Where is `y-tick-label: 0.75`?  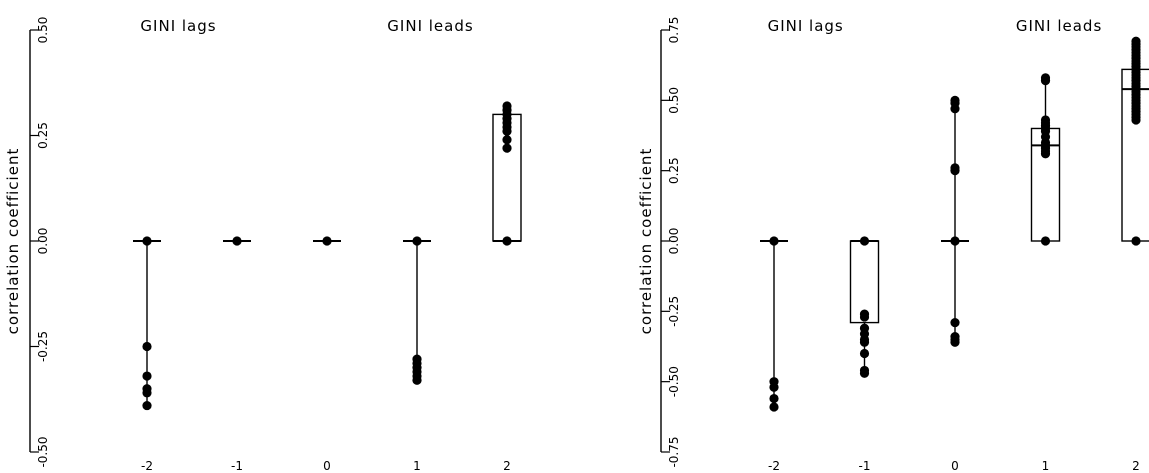
y-tick-label: 0.75 is located at coordinates (674, 30).